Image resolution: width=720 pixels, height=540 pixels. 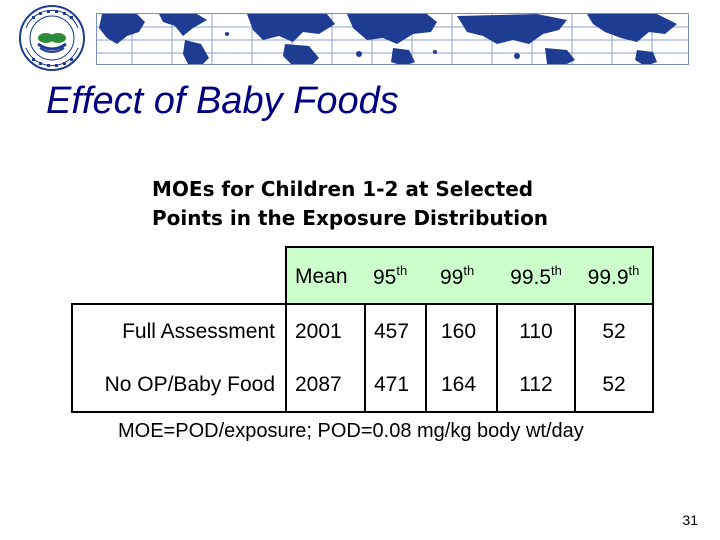 I want to click on slide-title: Effect of Baby Foods, so click(x=222, y=101).